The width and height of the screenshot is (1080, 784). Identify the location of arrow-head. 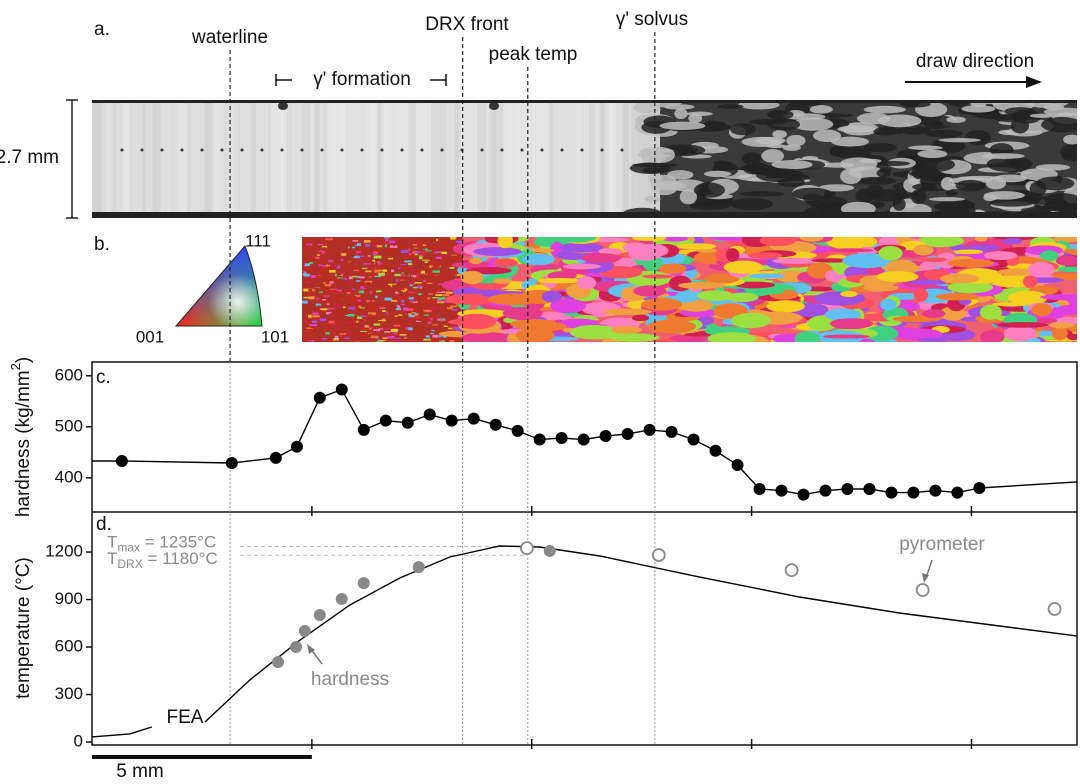
(1034, 82).